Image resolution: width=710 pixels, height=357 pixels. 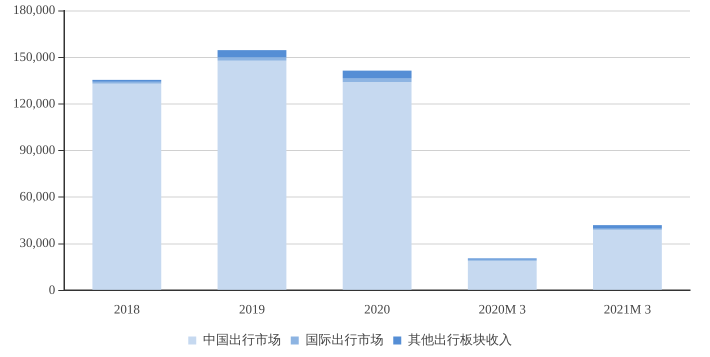 What do you see at coordinates (502, 309) in the screenshot?
I see `x-tick-label: 2020M 3` at bounding box center [502, 309].